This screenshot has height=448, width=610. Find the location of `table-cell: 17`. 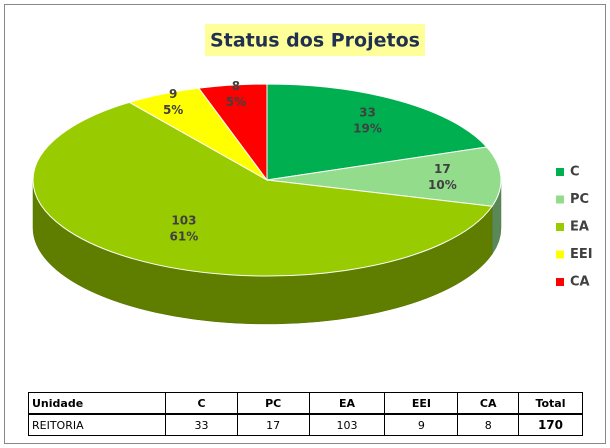

table-cell: 17 is located at coordinates (273, 424).